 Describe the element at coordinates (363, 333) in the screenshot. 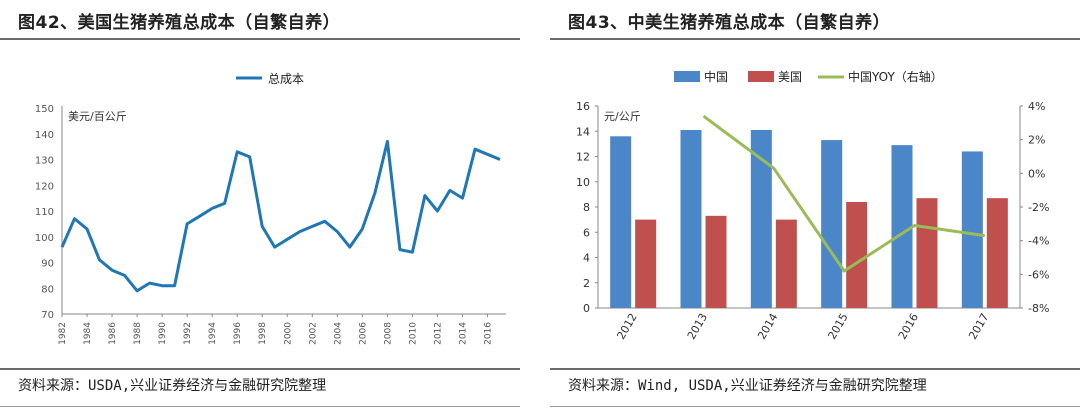

I see `left-x-tick-label: 2006` at that location.